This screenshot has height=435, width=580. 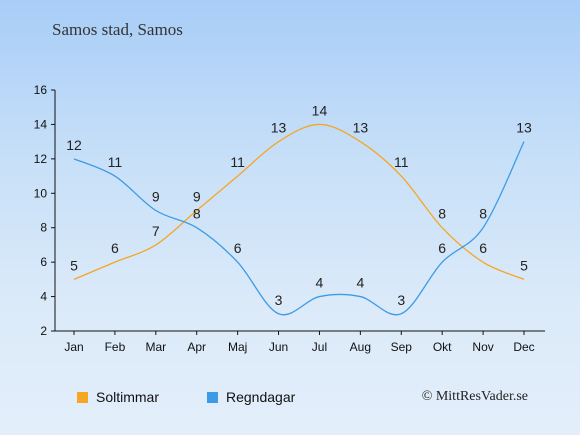 I want to click on x-tick-label: Mar, so click(x=155, y=347).